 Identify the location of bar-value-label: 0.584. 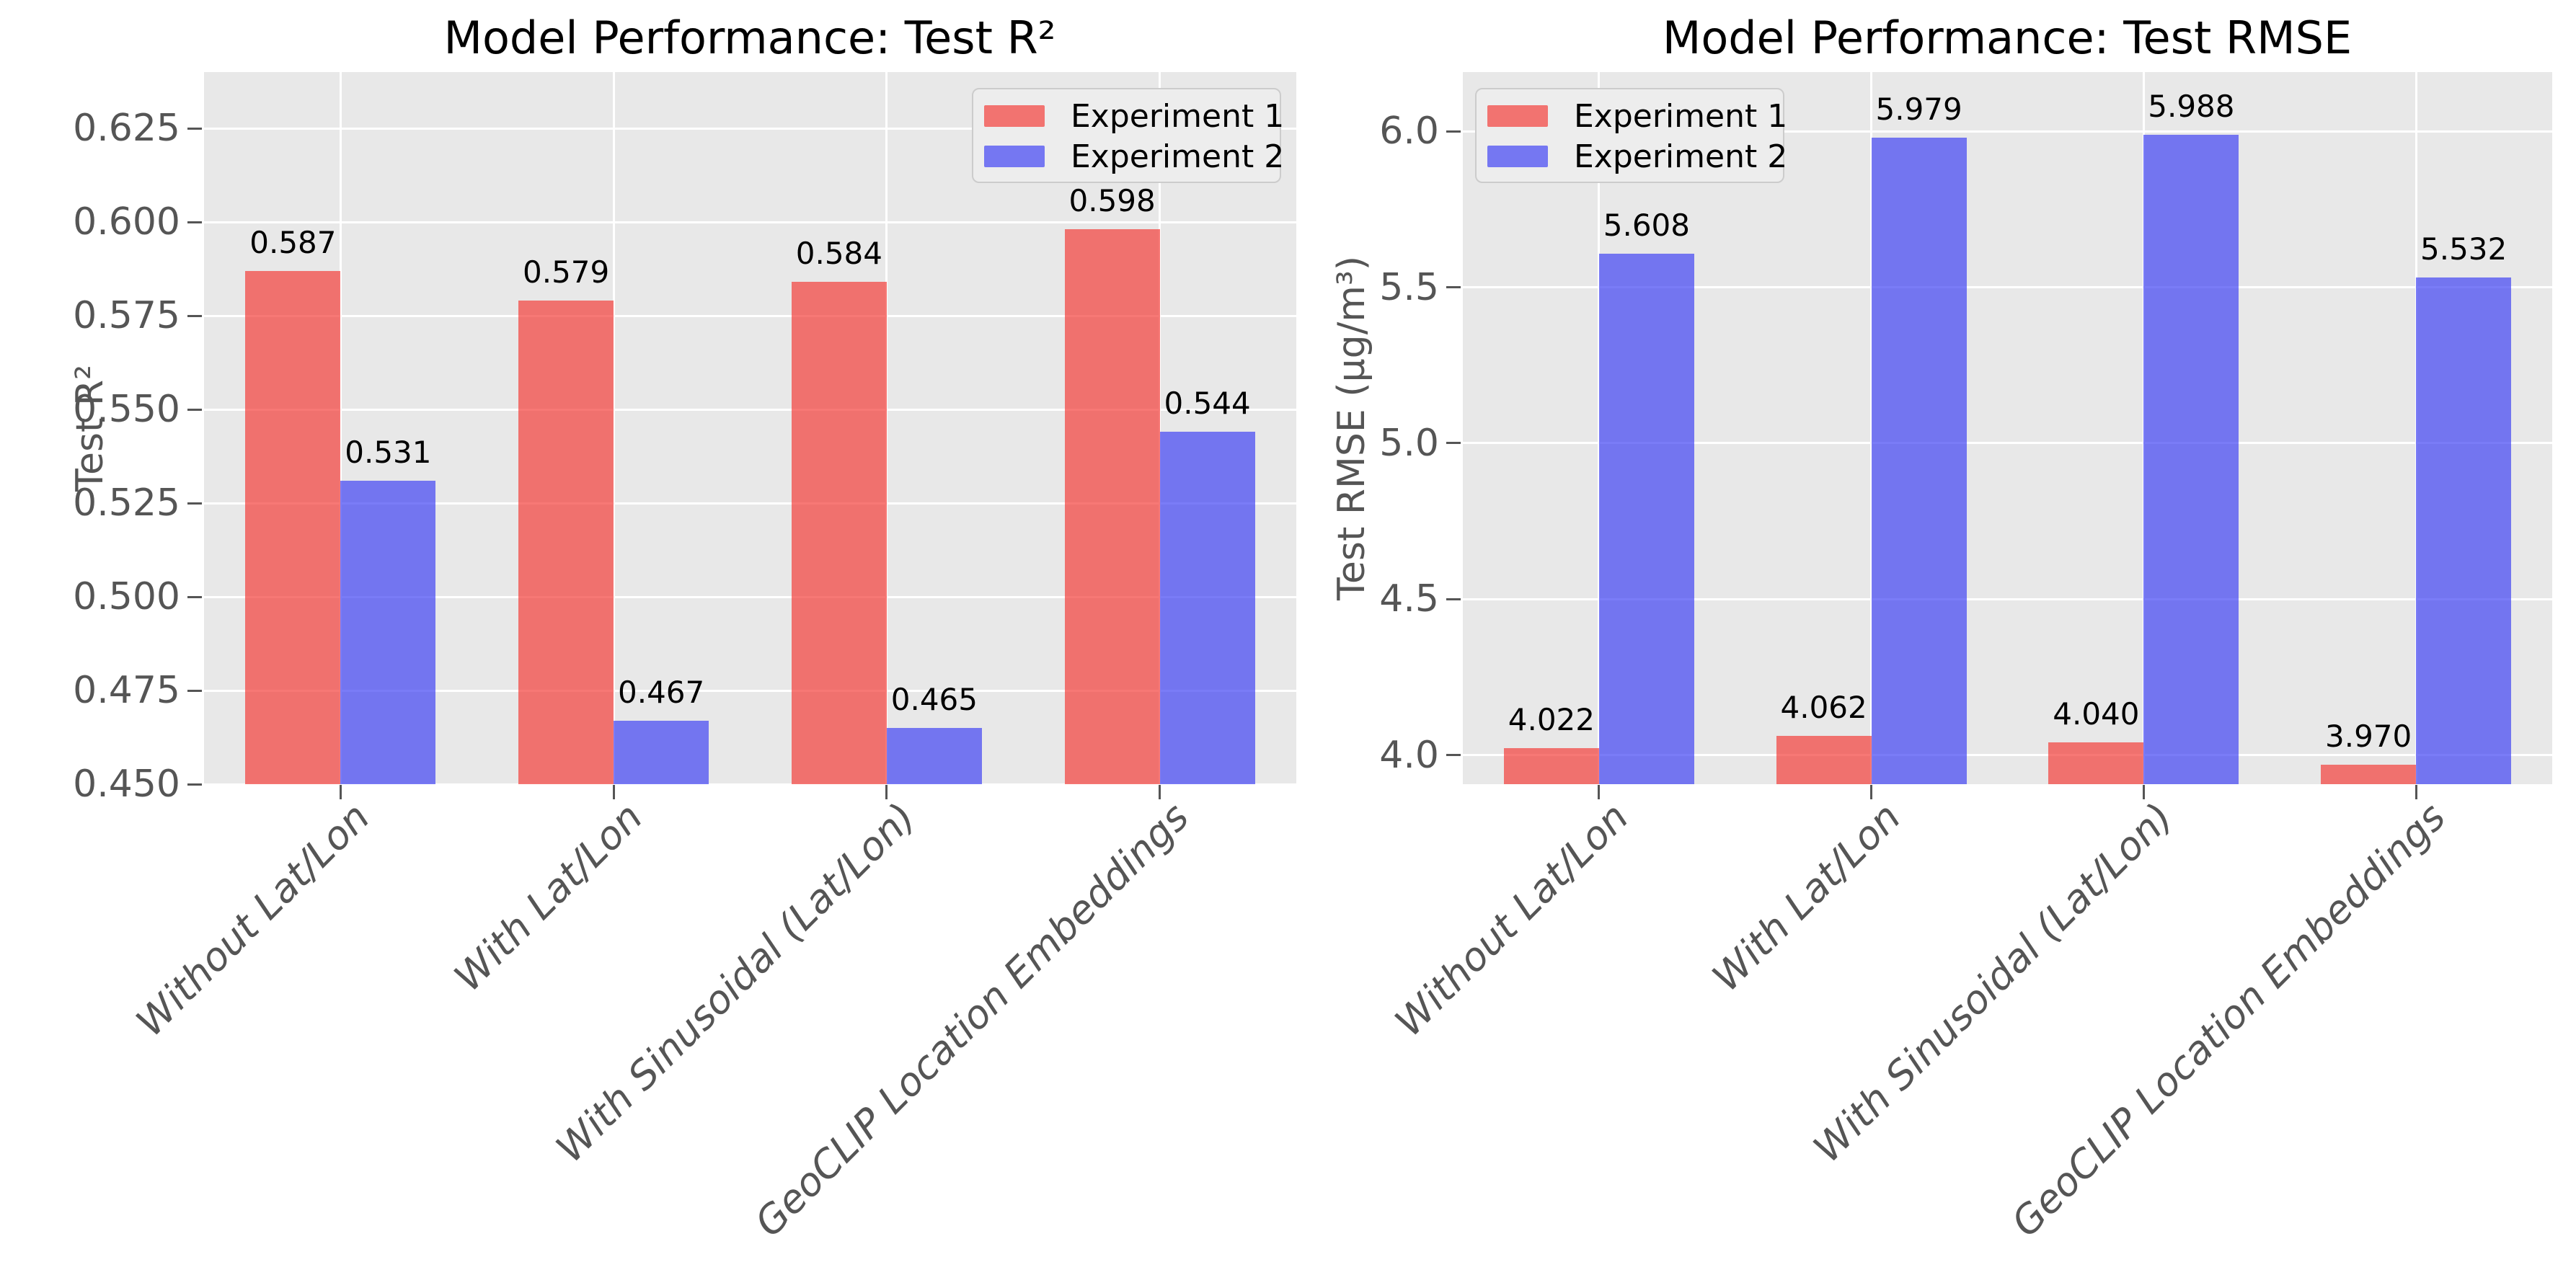
(838, 254).